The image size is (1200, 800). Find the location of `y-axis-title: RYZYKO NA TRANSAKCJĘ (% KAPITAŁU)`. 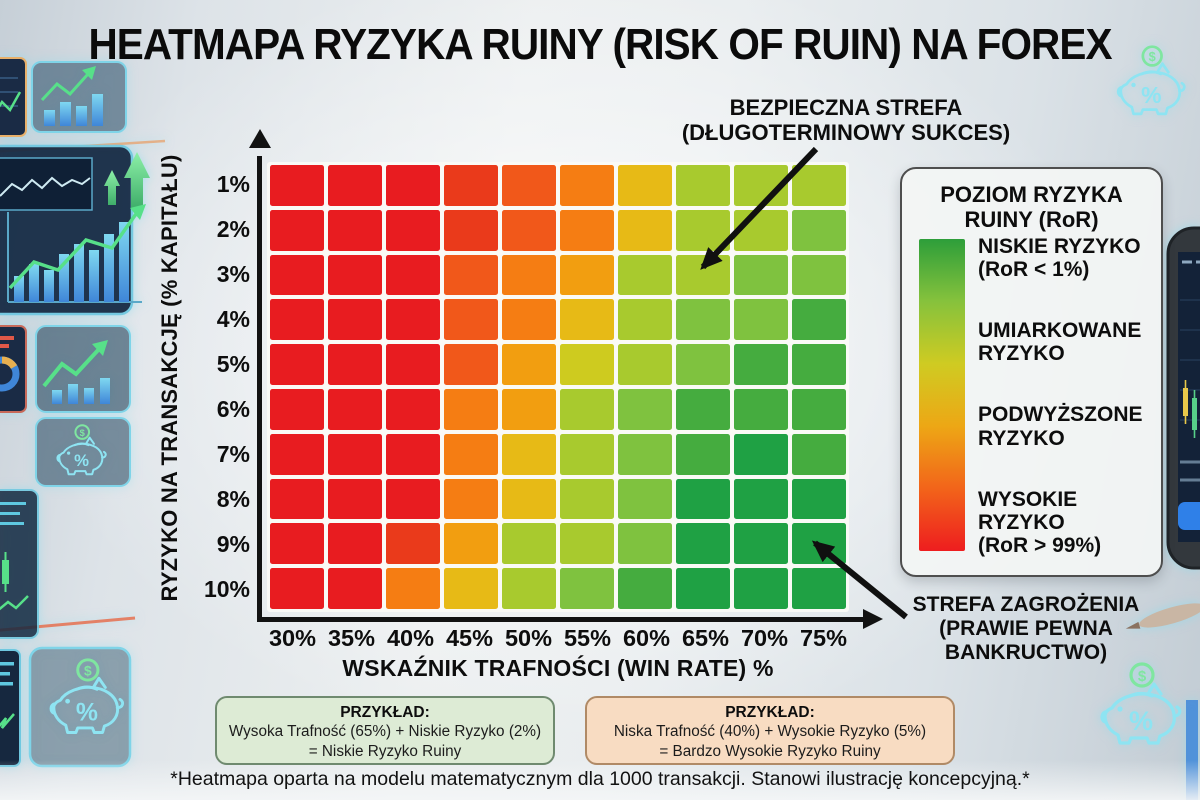

y-axis-title: RYZYKO NA TRANSAKCJĘ (% KAPITAŁU) is located at coordinates (169, 378).